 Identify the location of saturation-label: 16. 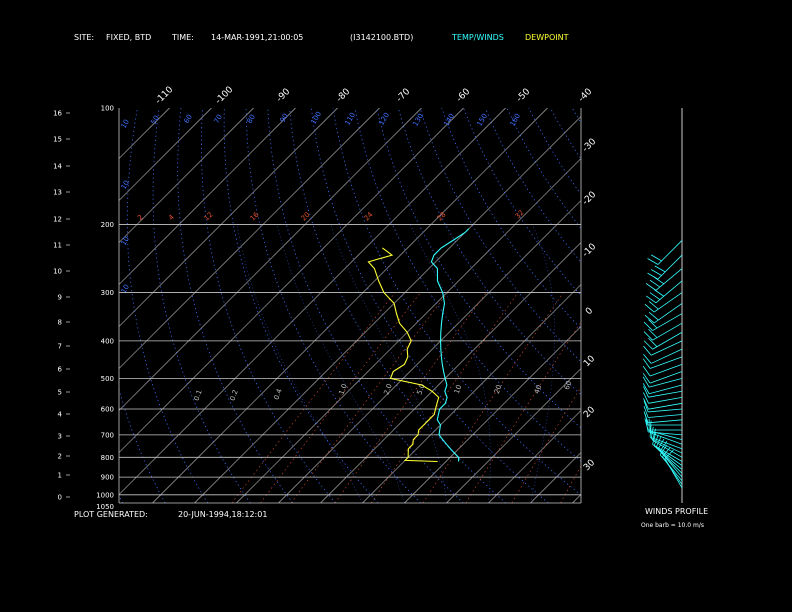
(255, 216).